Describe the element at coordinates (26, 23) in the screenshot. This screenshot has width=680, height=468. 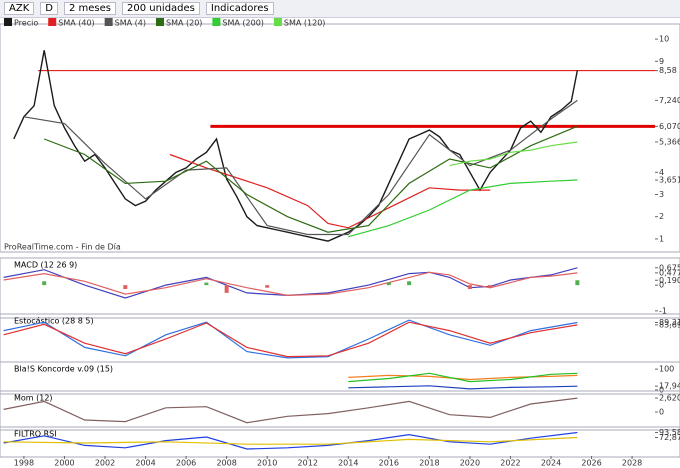
I see `legend-label: Precio` at that location.